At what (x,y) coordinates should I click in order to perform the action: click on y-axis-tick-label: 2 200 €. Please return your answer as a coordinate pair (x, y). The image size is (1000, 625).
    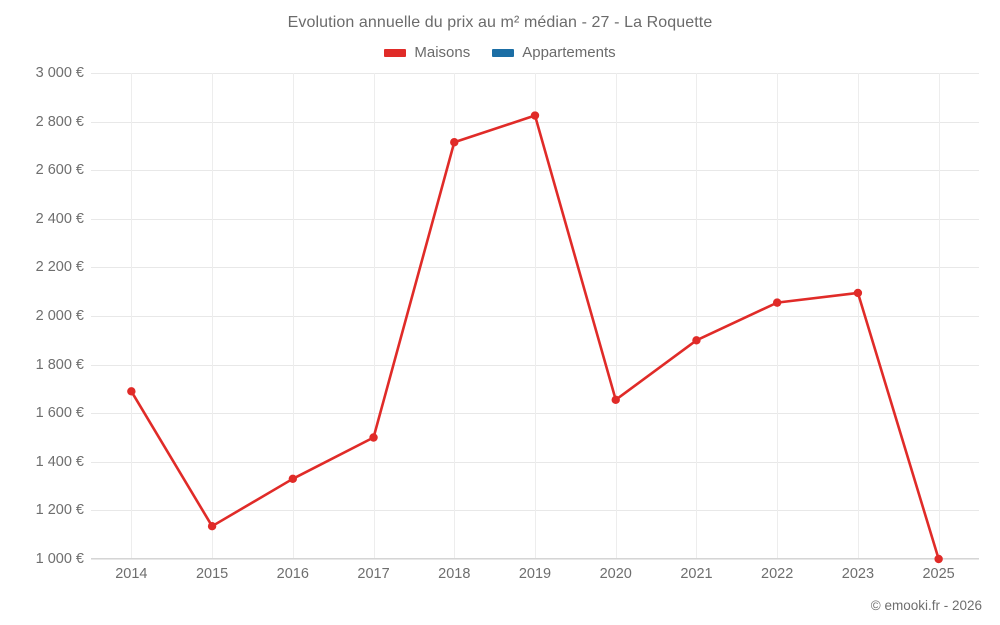
    Looking at the image, I should click on (59, 267).